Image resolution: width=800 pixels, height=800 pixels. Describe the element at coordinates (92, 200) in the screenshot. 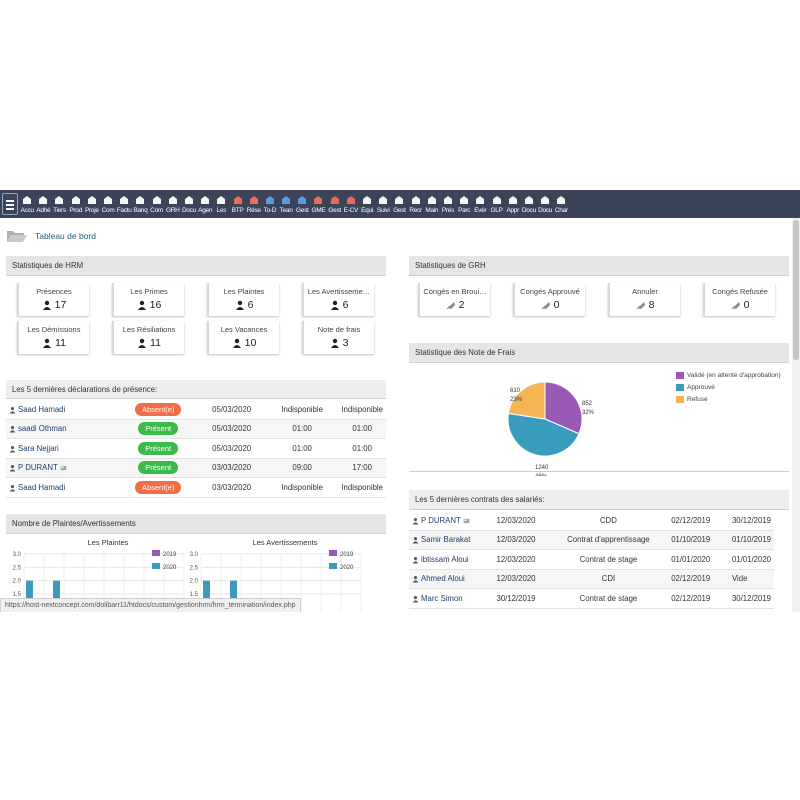

I see `project-icon` at that location.